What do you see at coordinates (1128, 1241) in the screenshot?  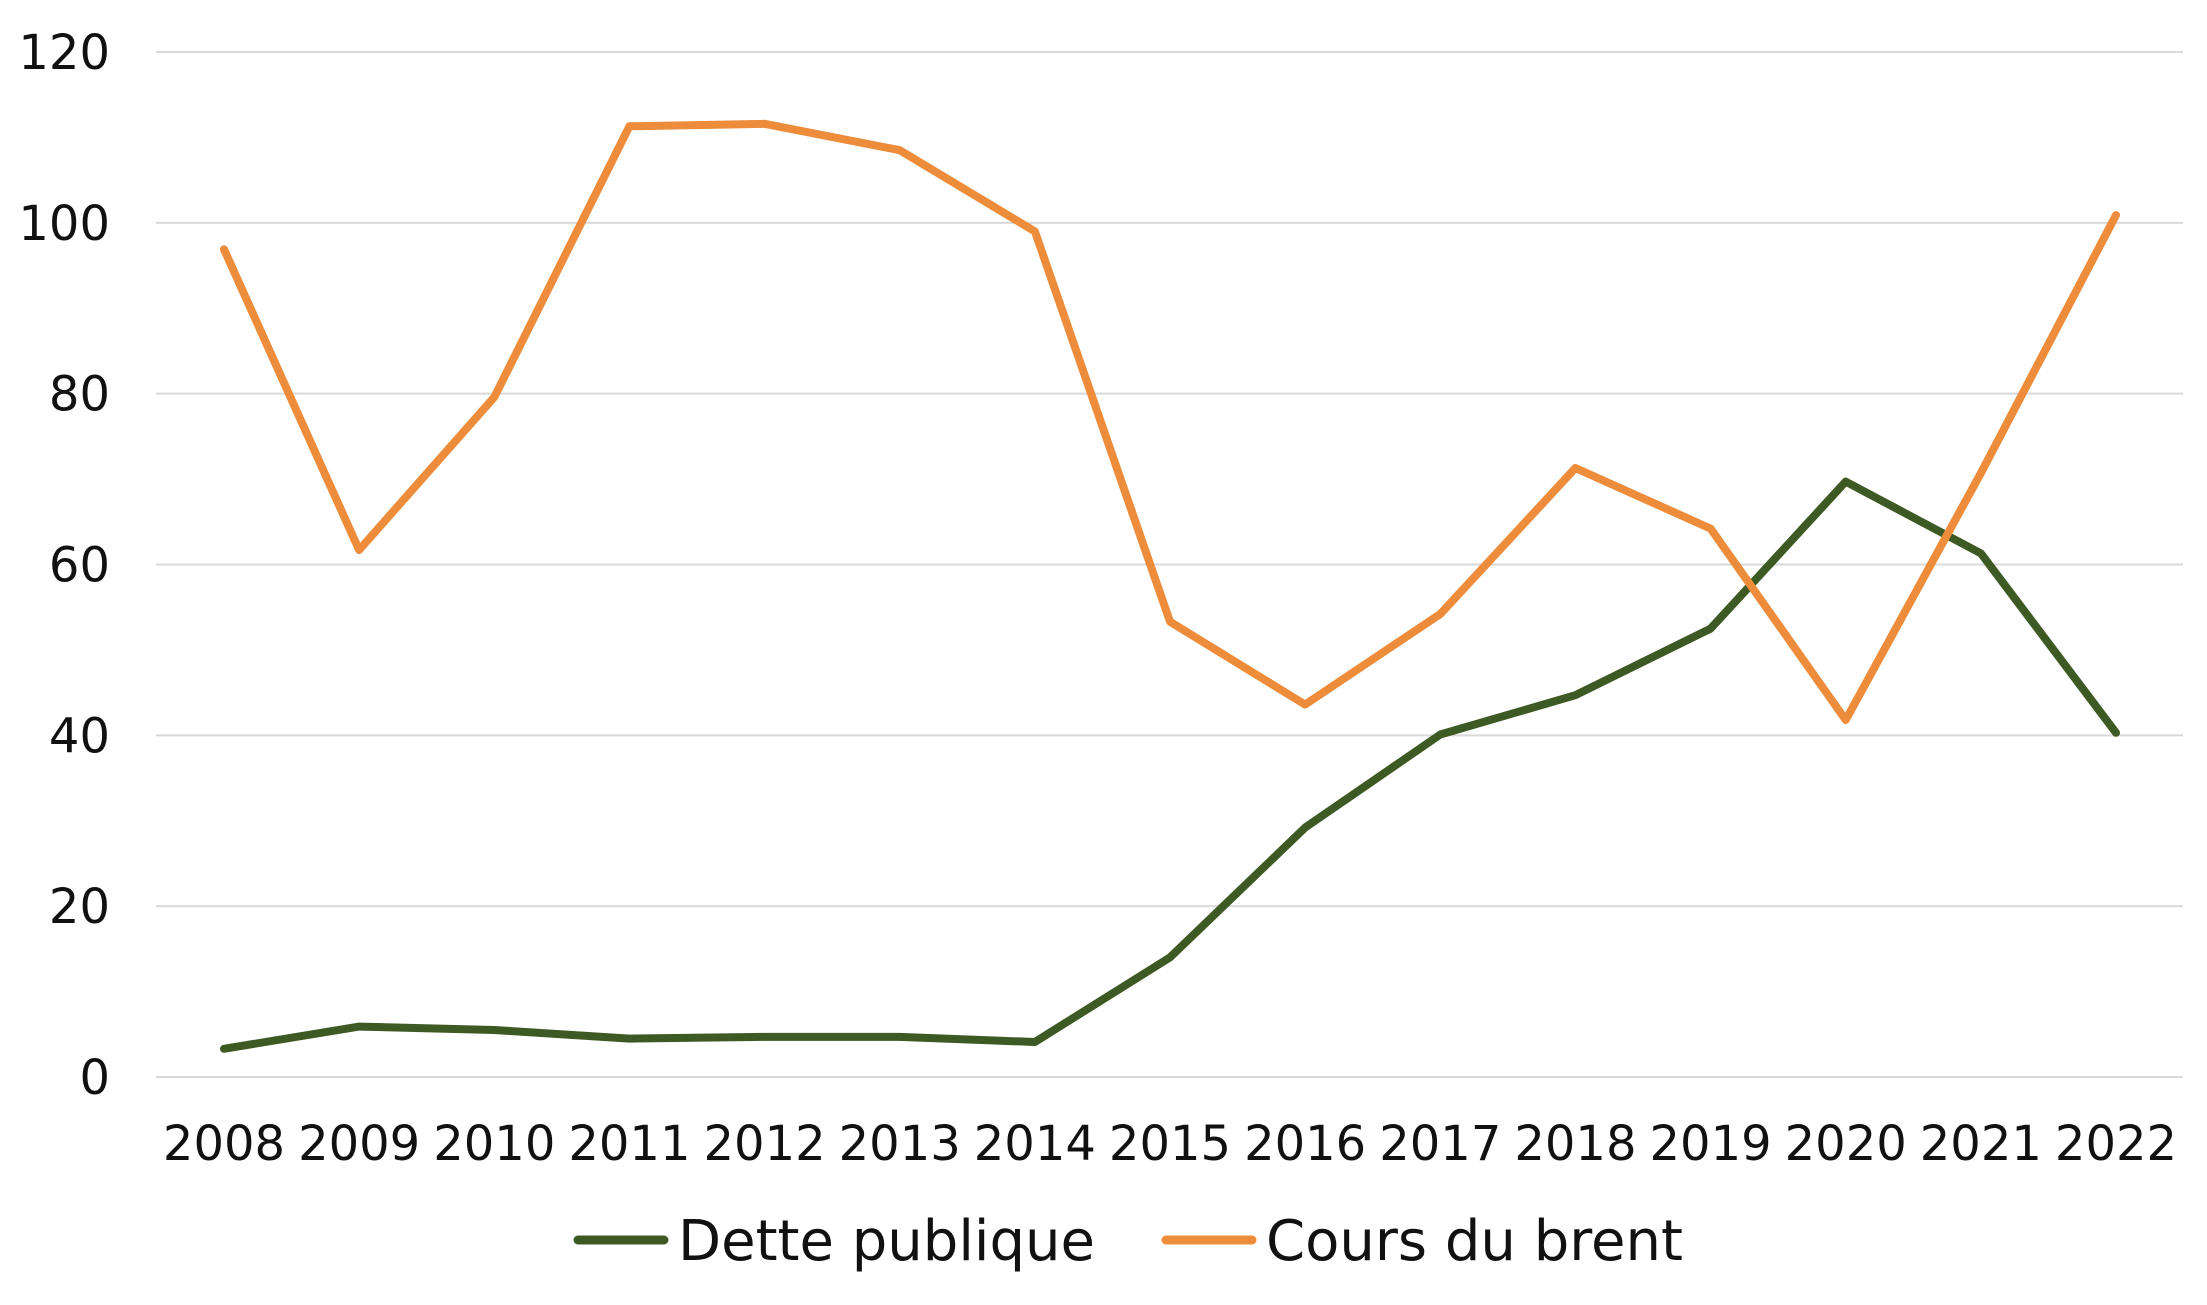 I see `legend: Dette publique Cours du brent` at bounding box center [1128, 1241].